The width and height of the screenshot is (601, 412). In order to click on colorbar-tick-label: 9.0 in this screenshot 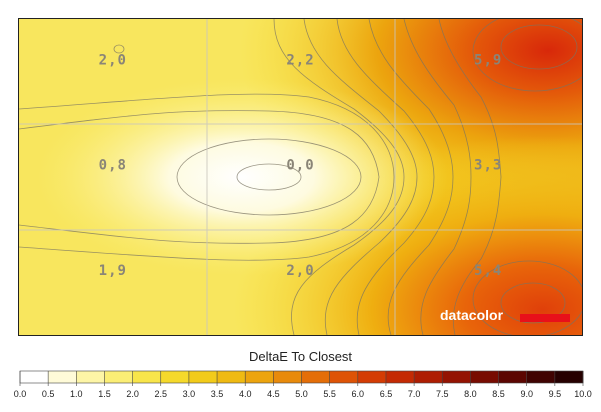, I will do `click(526, 394)`.